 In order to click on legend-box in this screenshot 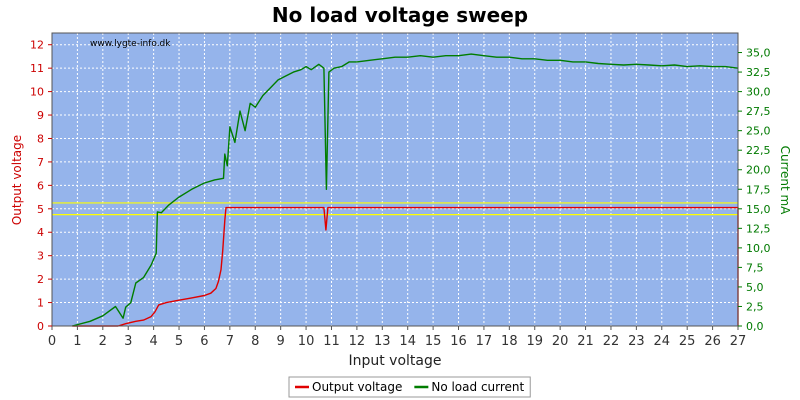, I will do `click(409, 387)`.